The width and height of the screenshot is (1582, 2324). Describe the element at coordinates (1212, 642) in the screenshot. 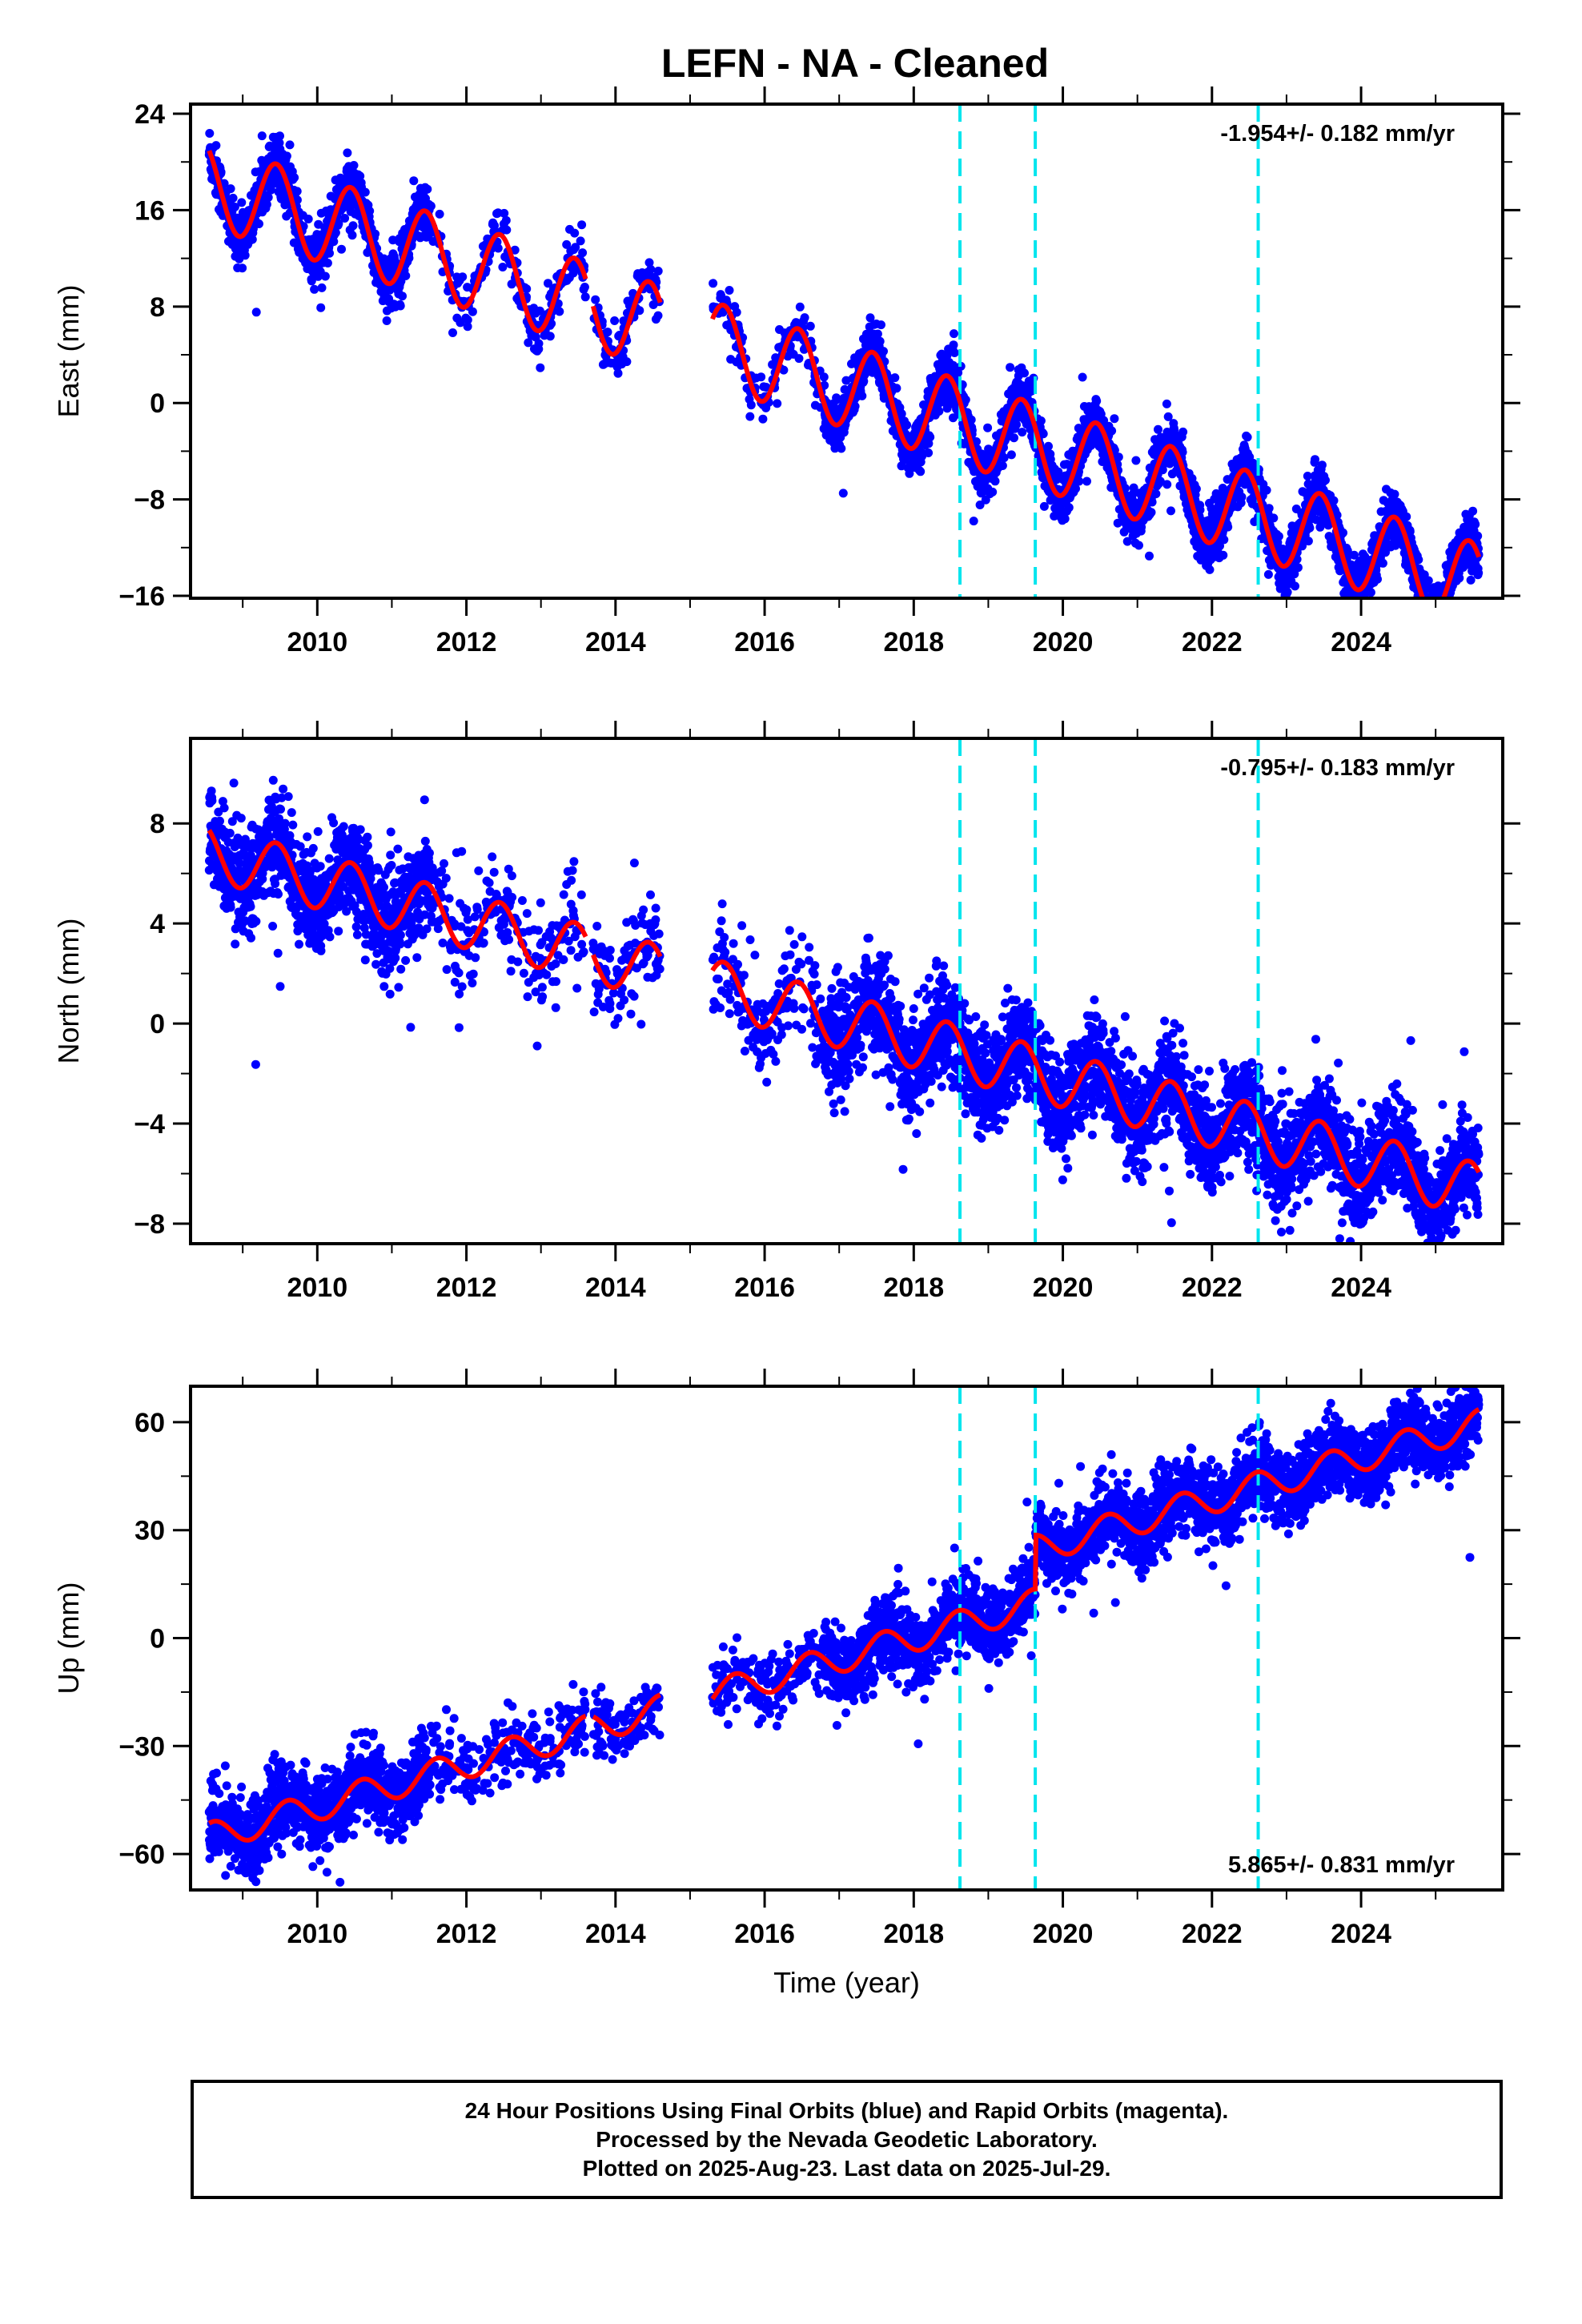

I see `x-tick-label: 2022` at that location.